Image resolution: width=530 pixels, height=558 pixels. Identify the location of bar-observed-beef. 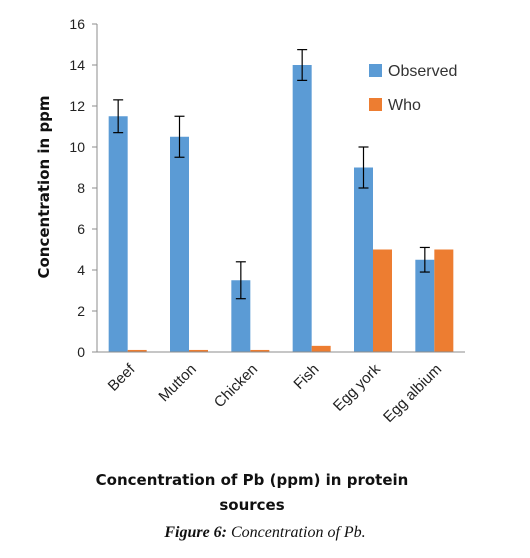
(118, 234).